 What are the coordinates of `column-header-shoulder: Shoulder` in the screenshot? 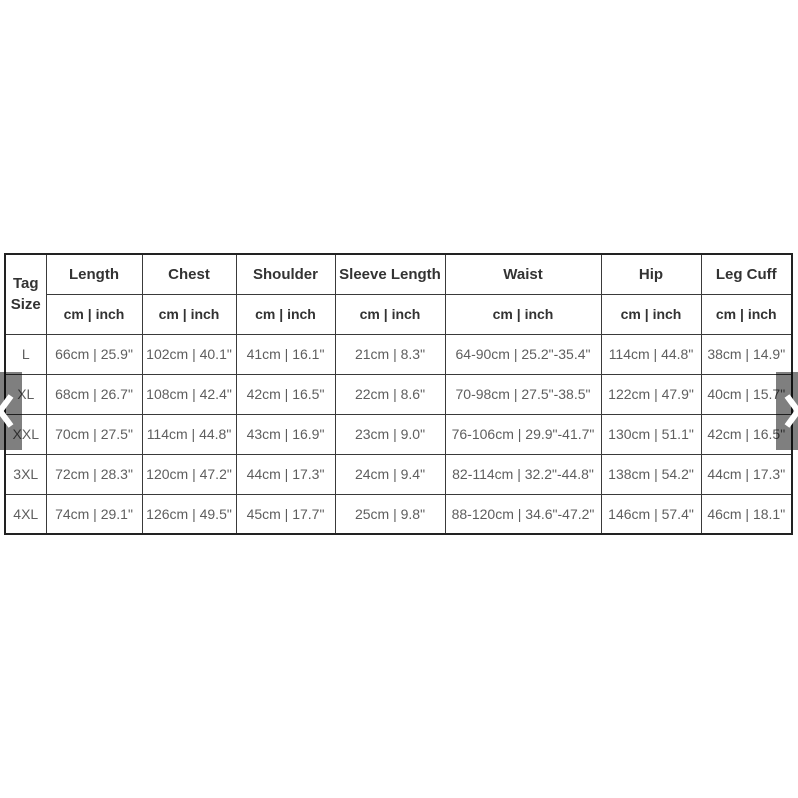 It's located at (285, 274).